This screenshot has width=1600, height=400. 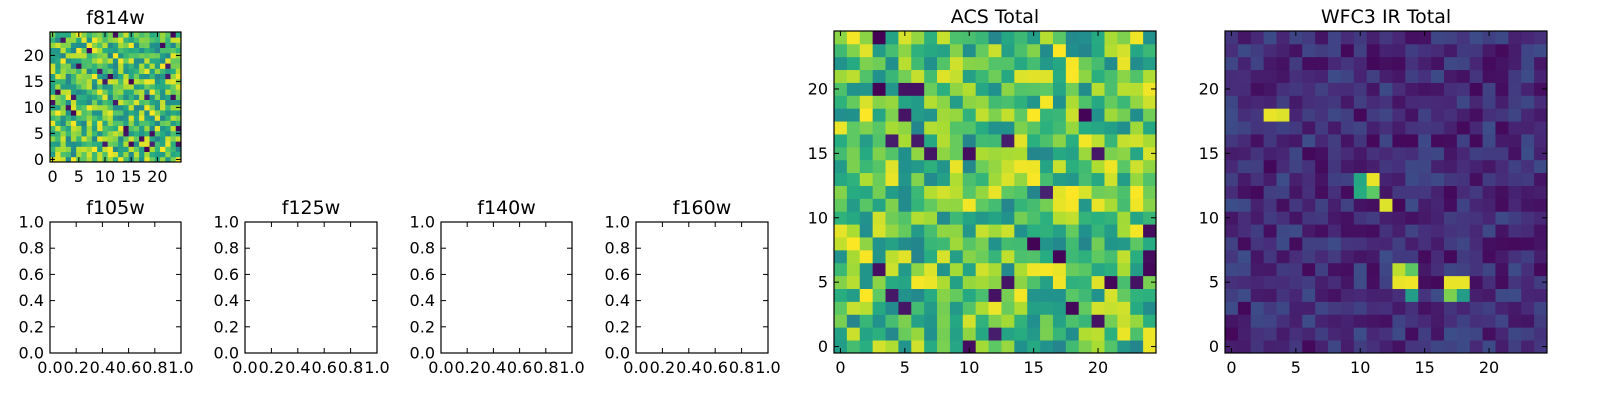 I want to click on x-tick-label: 0.2, so click(x=75, y=367).